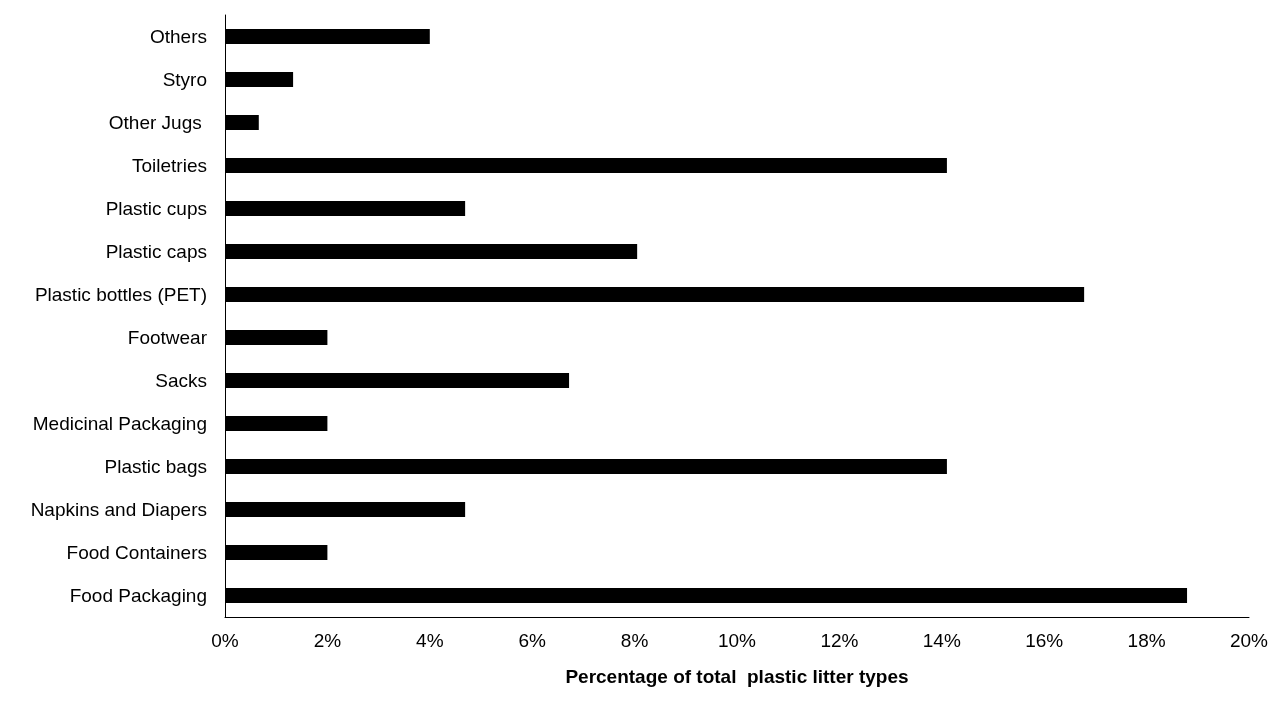 The width and height of the screenshot is (1286, 724). What do you see at coordinates (169, 165) in the screenshot?
I see `y-tick-label: Toiletries` at bounding box center [169, 165].